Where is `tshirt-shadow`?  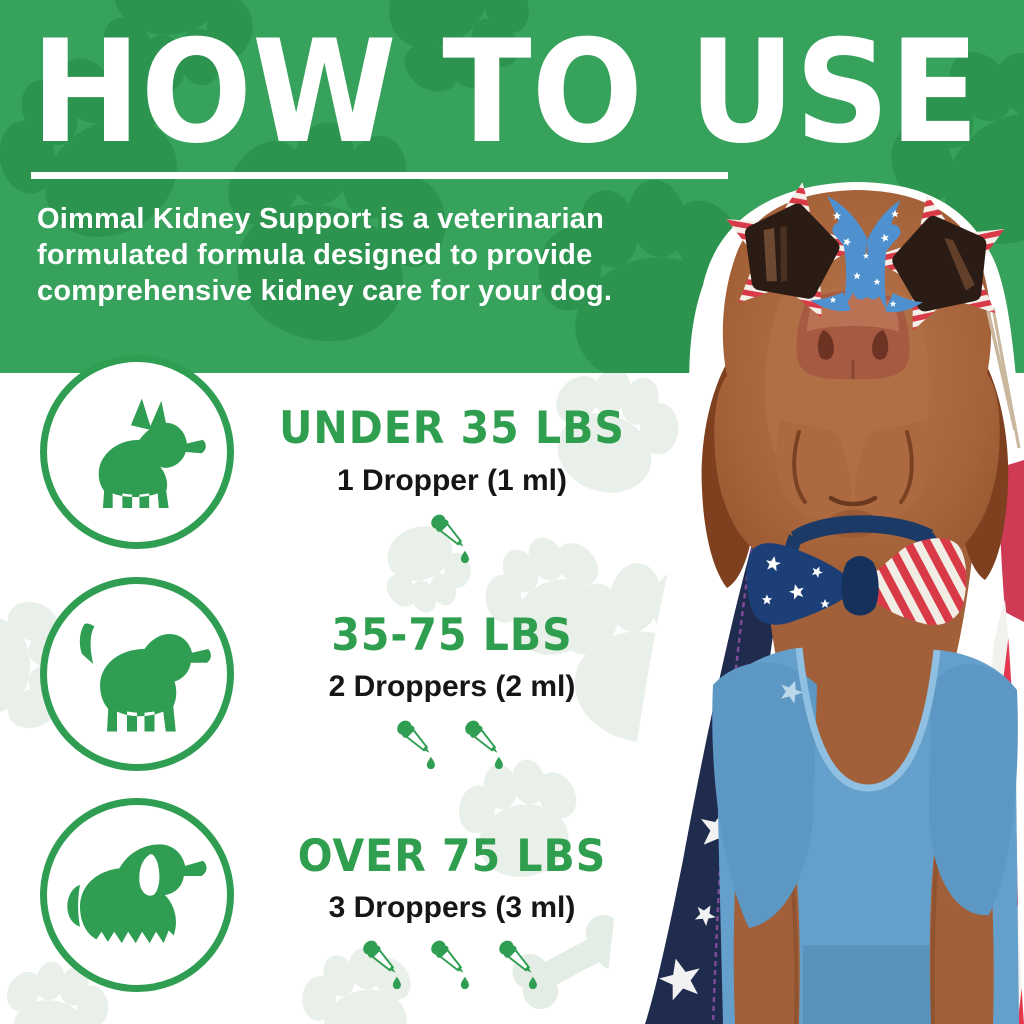
tshirt-shadow is located at coordinates (868, 984).